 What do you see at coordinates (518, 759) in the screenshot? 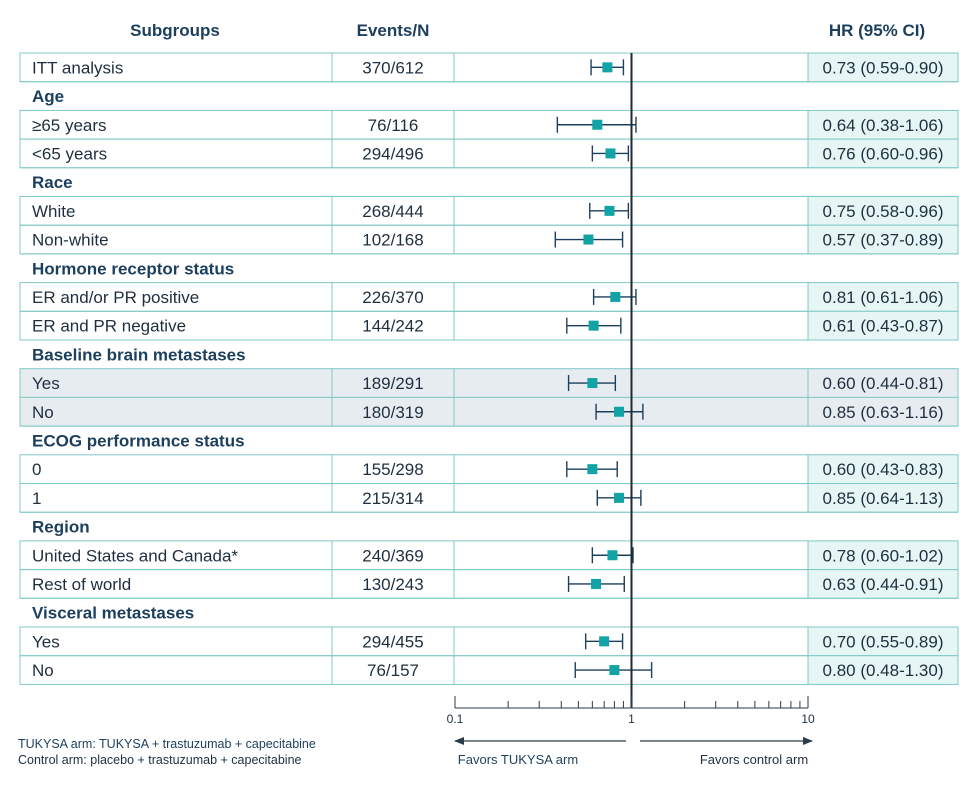
I see `favors-left-label: Favors TUKYSA arm` at bounding box center [518, 759].